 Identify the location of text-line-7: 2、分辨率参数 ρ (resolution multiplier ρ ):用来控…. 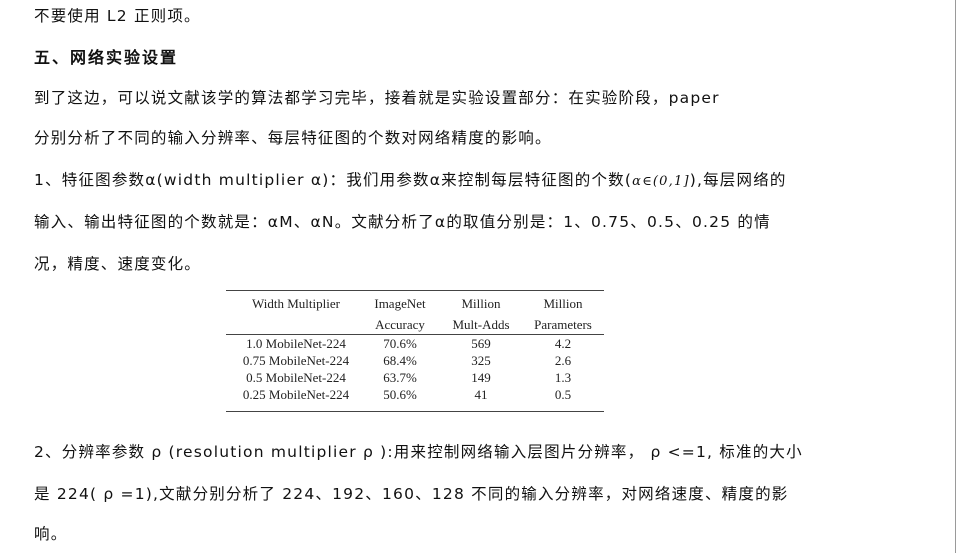
(418, 452).